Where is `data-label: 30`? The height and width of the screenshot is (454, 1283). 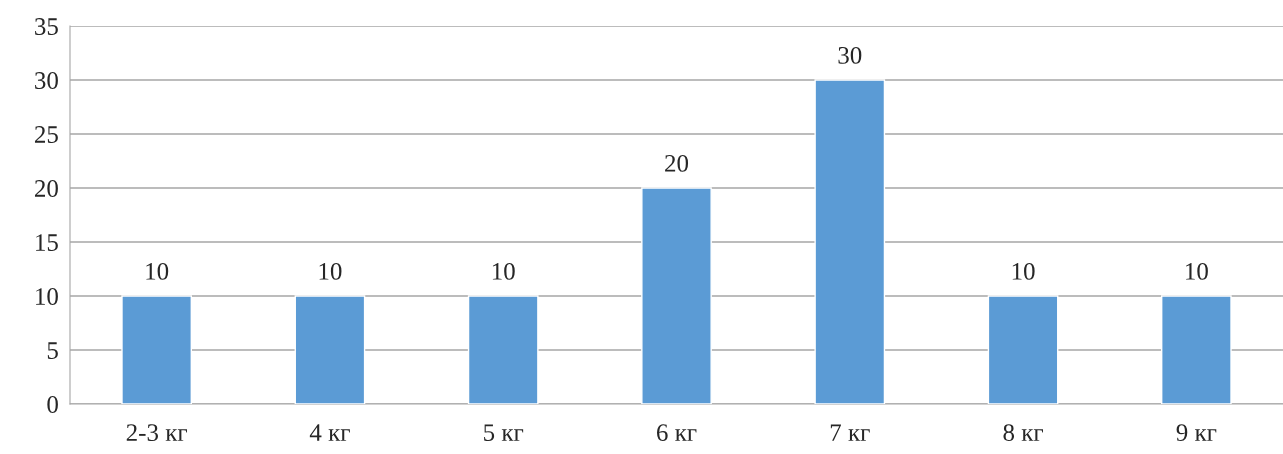 data-label: 30 is located at coordinates (850, 55).